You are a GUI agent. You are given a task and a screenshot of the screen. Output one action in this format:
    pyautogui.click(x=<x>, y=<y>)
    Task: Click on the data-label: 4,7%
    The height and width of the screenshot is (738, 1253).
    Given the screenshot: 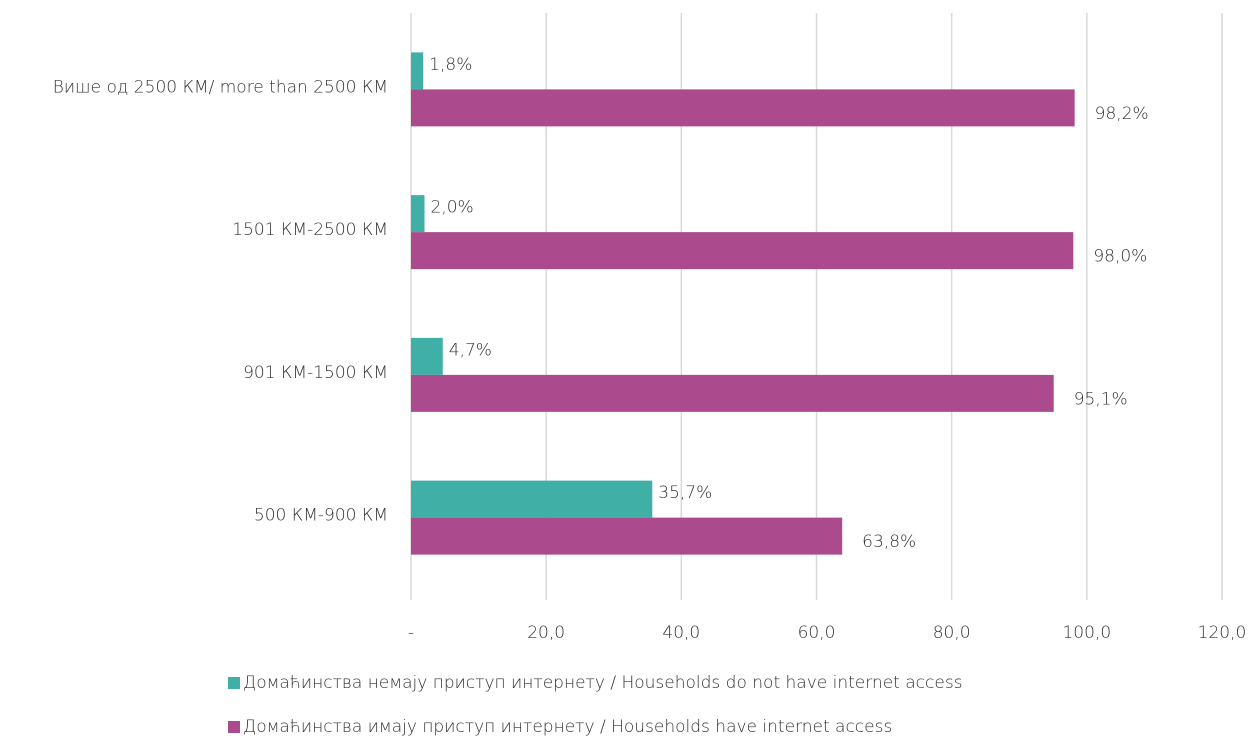 What is the action you would take?
    pyautogui.click(x=470, y=350)
    